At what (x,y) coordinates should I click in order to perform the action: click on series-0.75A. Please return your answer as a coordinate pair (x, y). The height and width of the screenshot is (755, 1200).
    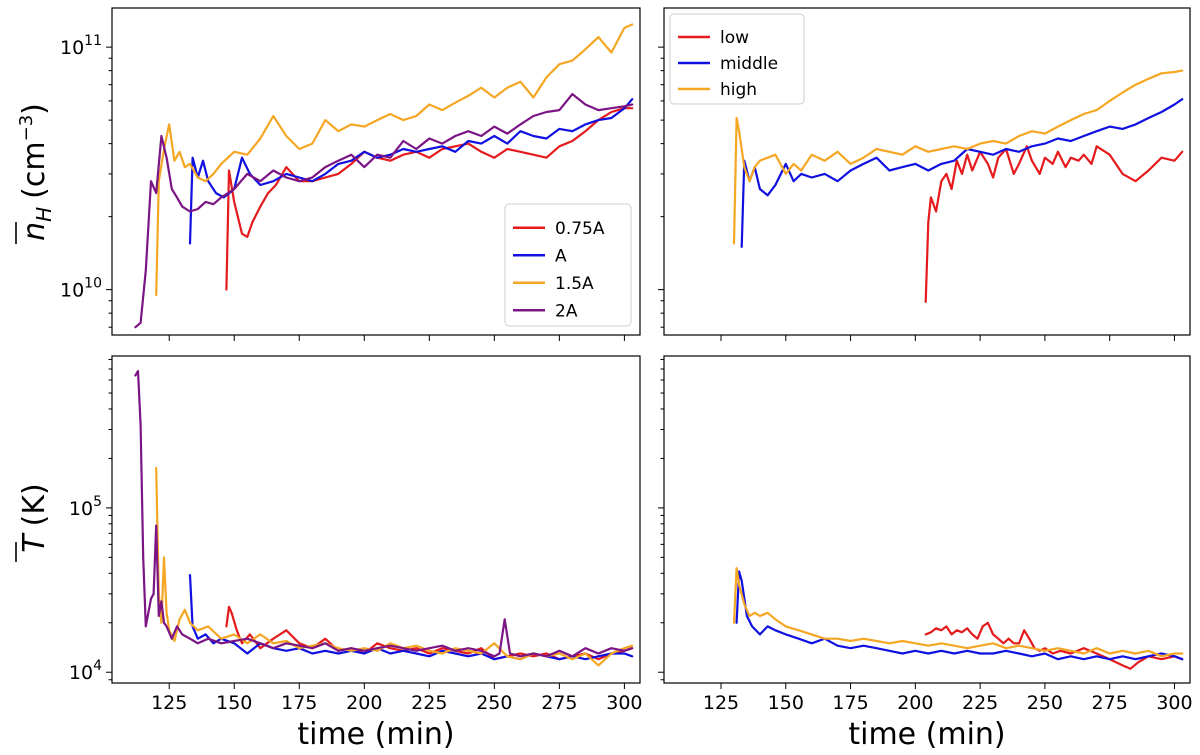
    Looking at the image, I should click on (429, 199).